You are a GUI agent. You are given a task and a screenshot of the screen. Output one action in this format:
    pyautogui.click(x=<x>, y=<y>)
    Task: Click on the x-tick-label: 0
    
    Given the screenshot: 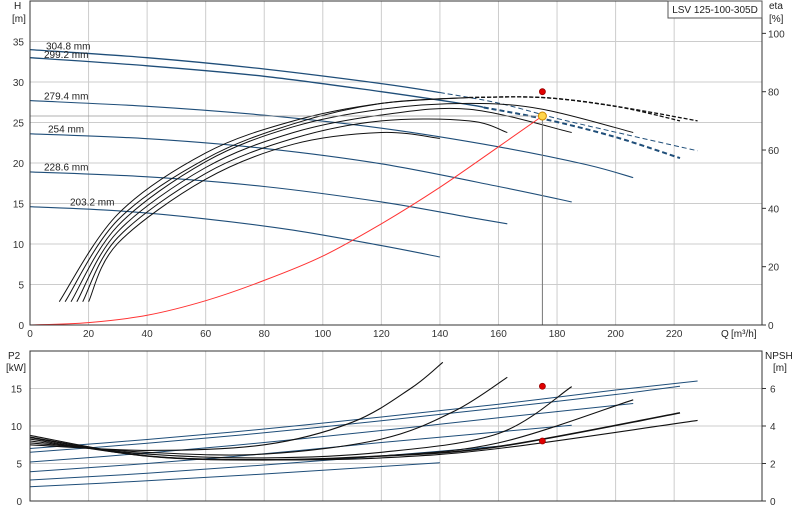 What is the action you would take?
    pyautogui.click(x=30, y=334)
    